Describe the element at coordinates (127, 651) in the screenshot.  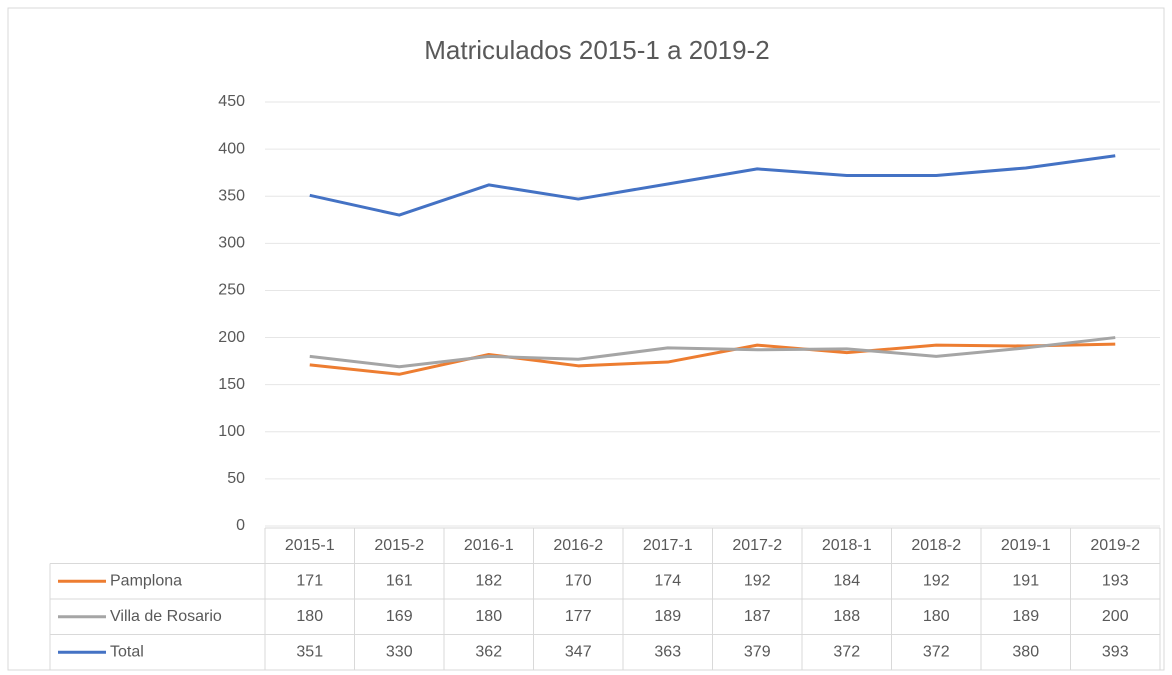
I see `legend-label: Total` at that location.